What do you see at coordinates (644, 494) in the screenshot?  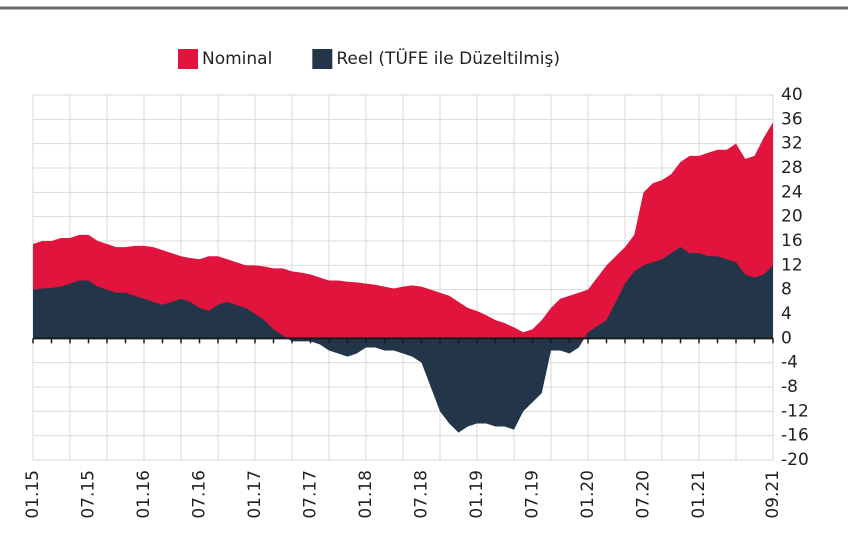 I see `x-tick-label: 07.20` at bounding box center [644, 494].